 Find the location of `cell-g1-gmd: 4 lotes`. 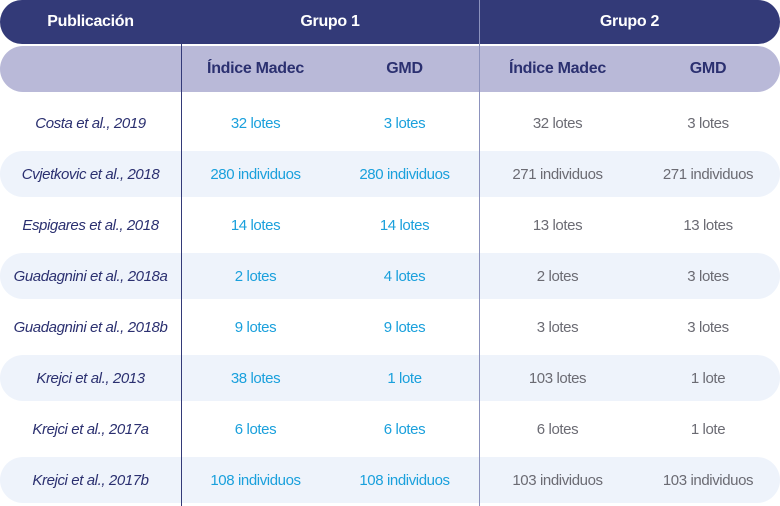

cell-g1-gmd: 4 lotes is located at coordinates (404, 276).